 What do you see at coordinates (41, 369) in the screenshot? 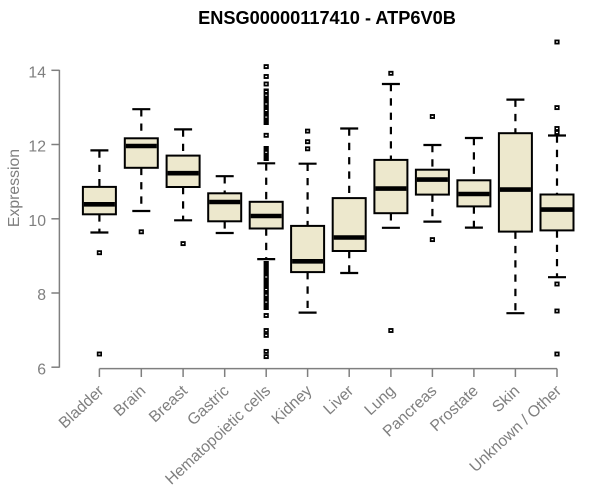
I see `svg-text: 6` at bounding box center [41, 369].